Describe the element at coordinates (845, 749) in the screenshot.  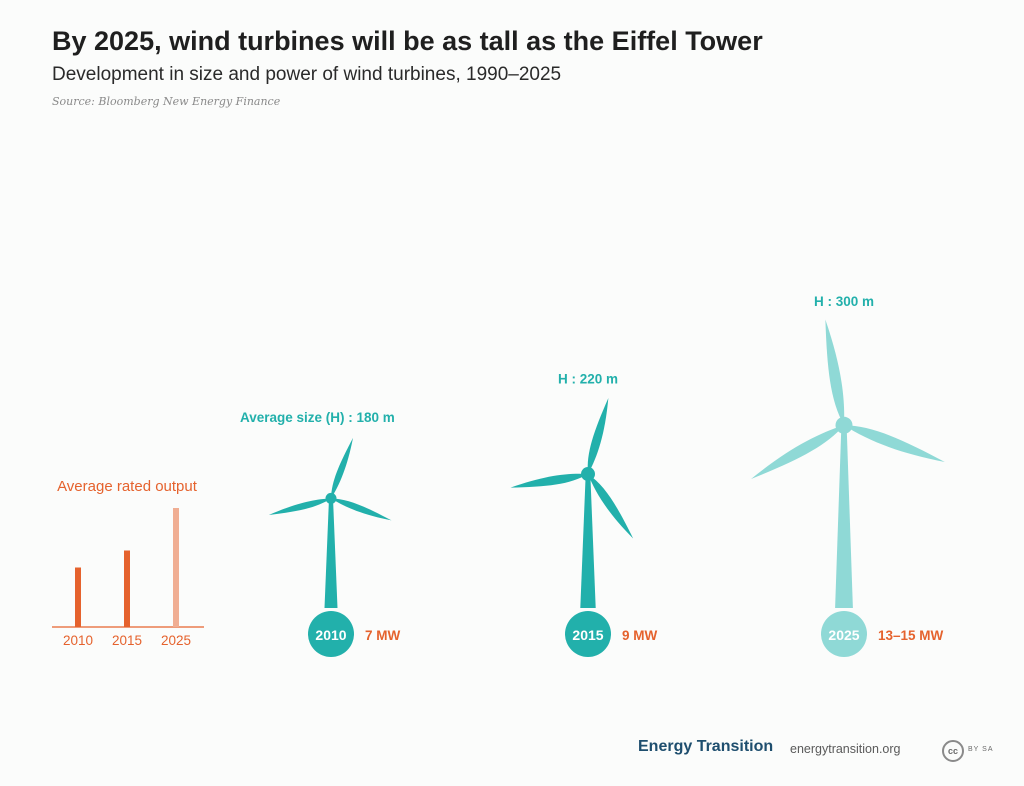
I see `footer-url: energytransition.org` at that location.